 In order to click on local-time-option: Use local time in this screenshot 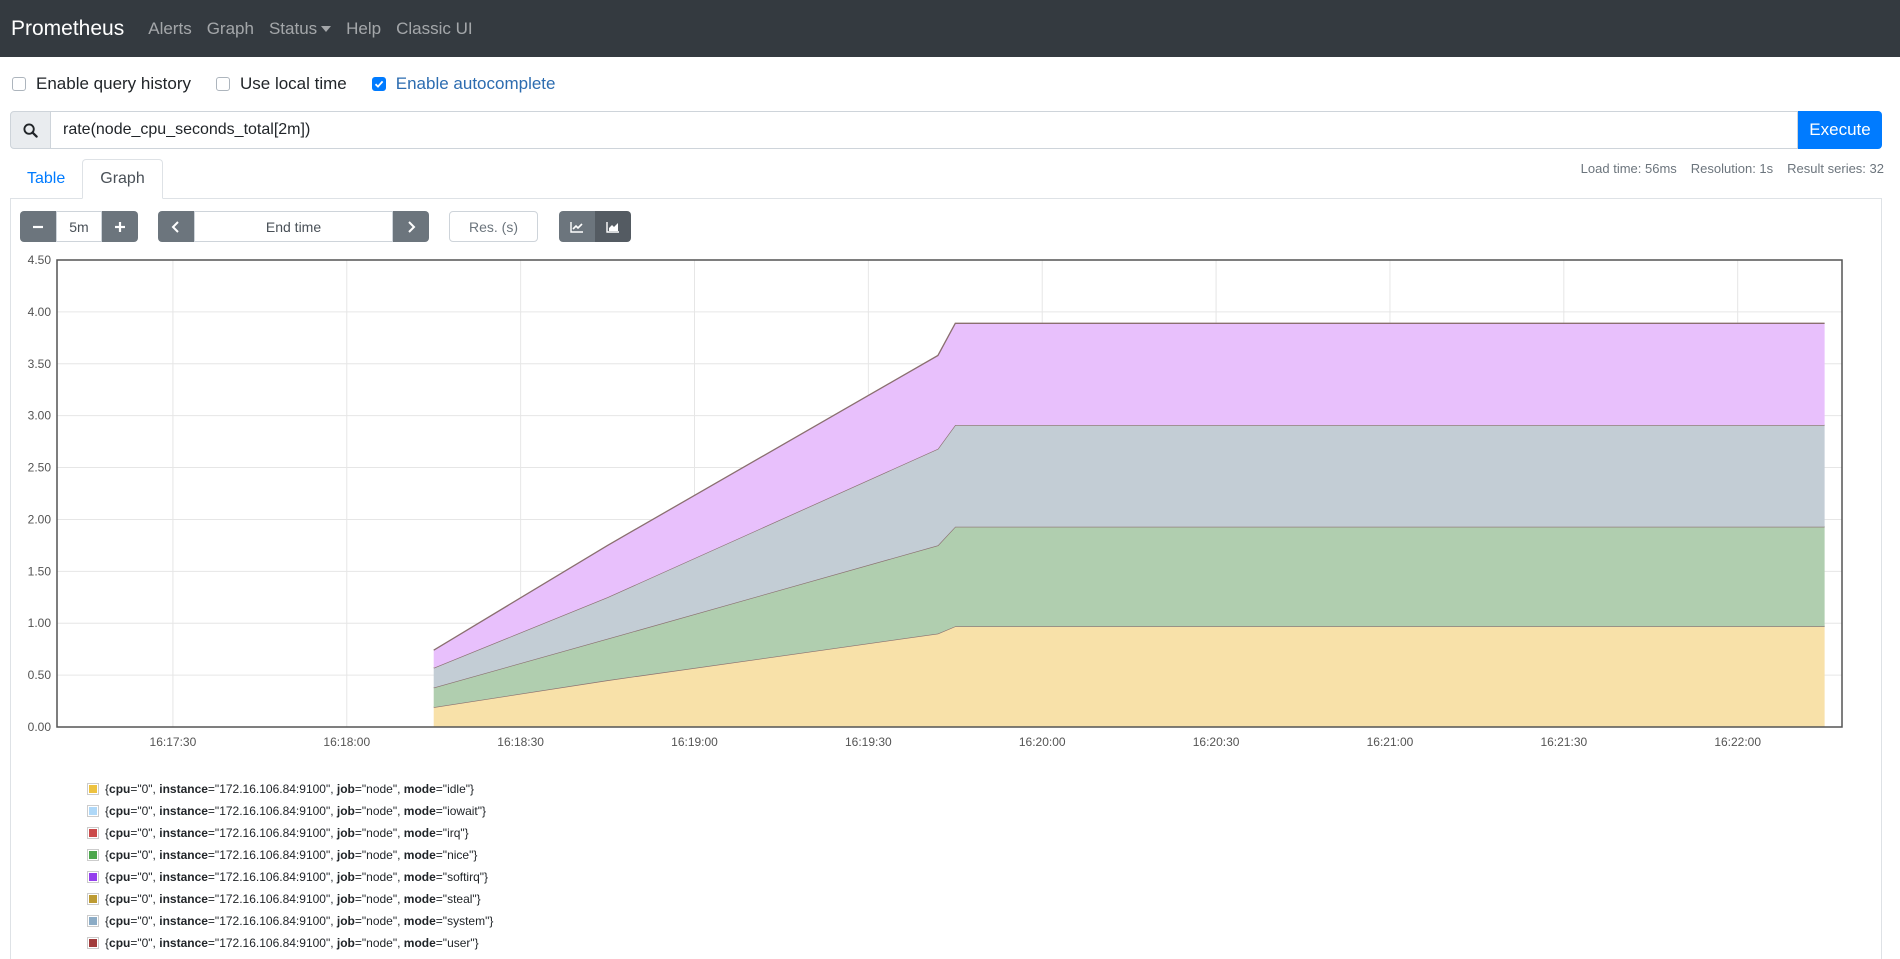, I will do `click(281, 84)`.